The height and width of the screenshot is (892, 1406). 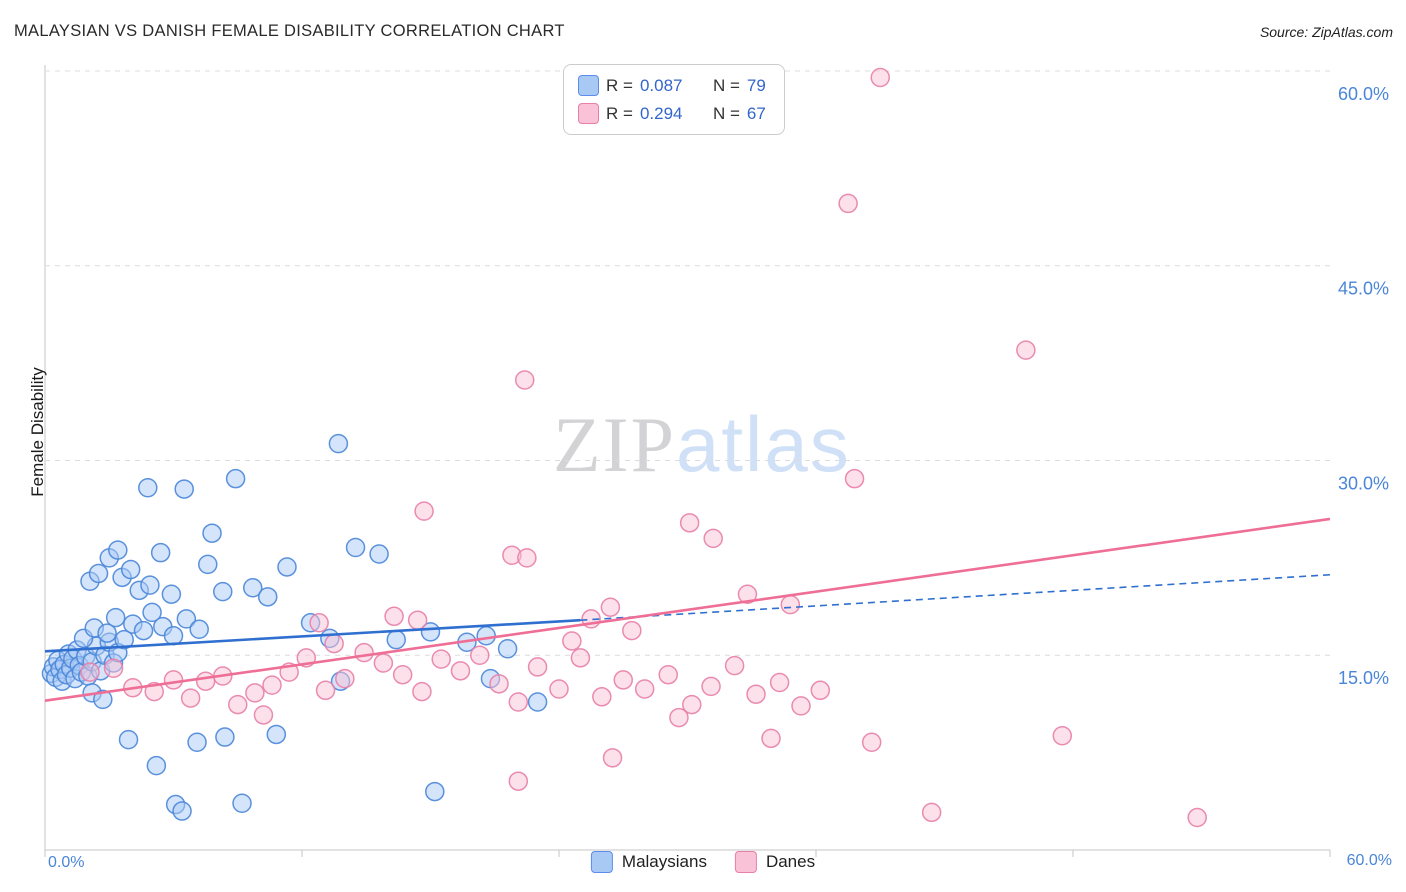 What do you see at coordinates (1363, 678) in the screenshot?
I see `y-tick-label-15: 15.0%` at bounding box center [1363, 678].